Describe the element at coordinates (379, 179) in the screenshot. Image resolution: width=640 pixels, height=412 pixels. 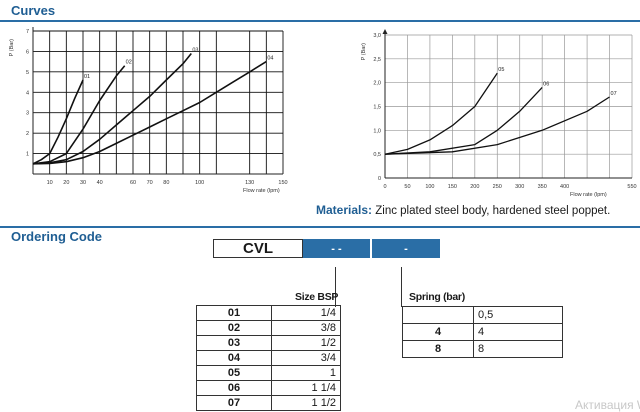
I see `y-tick-label: 0` at that location.